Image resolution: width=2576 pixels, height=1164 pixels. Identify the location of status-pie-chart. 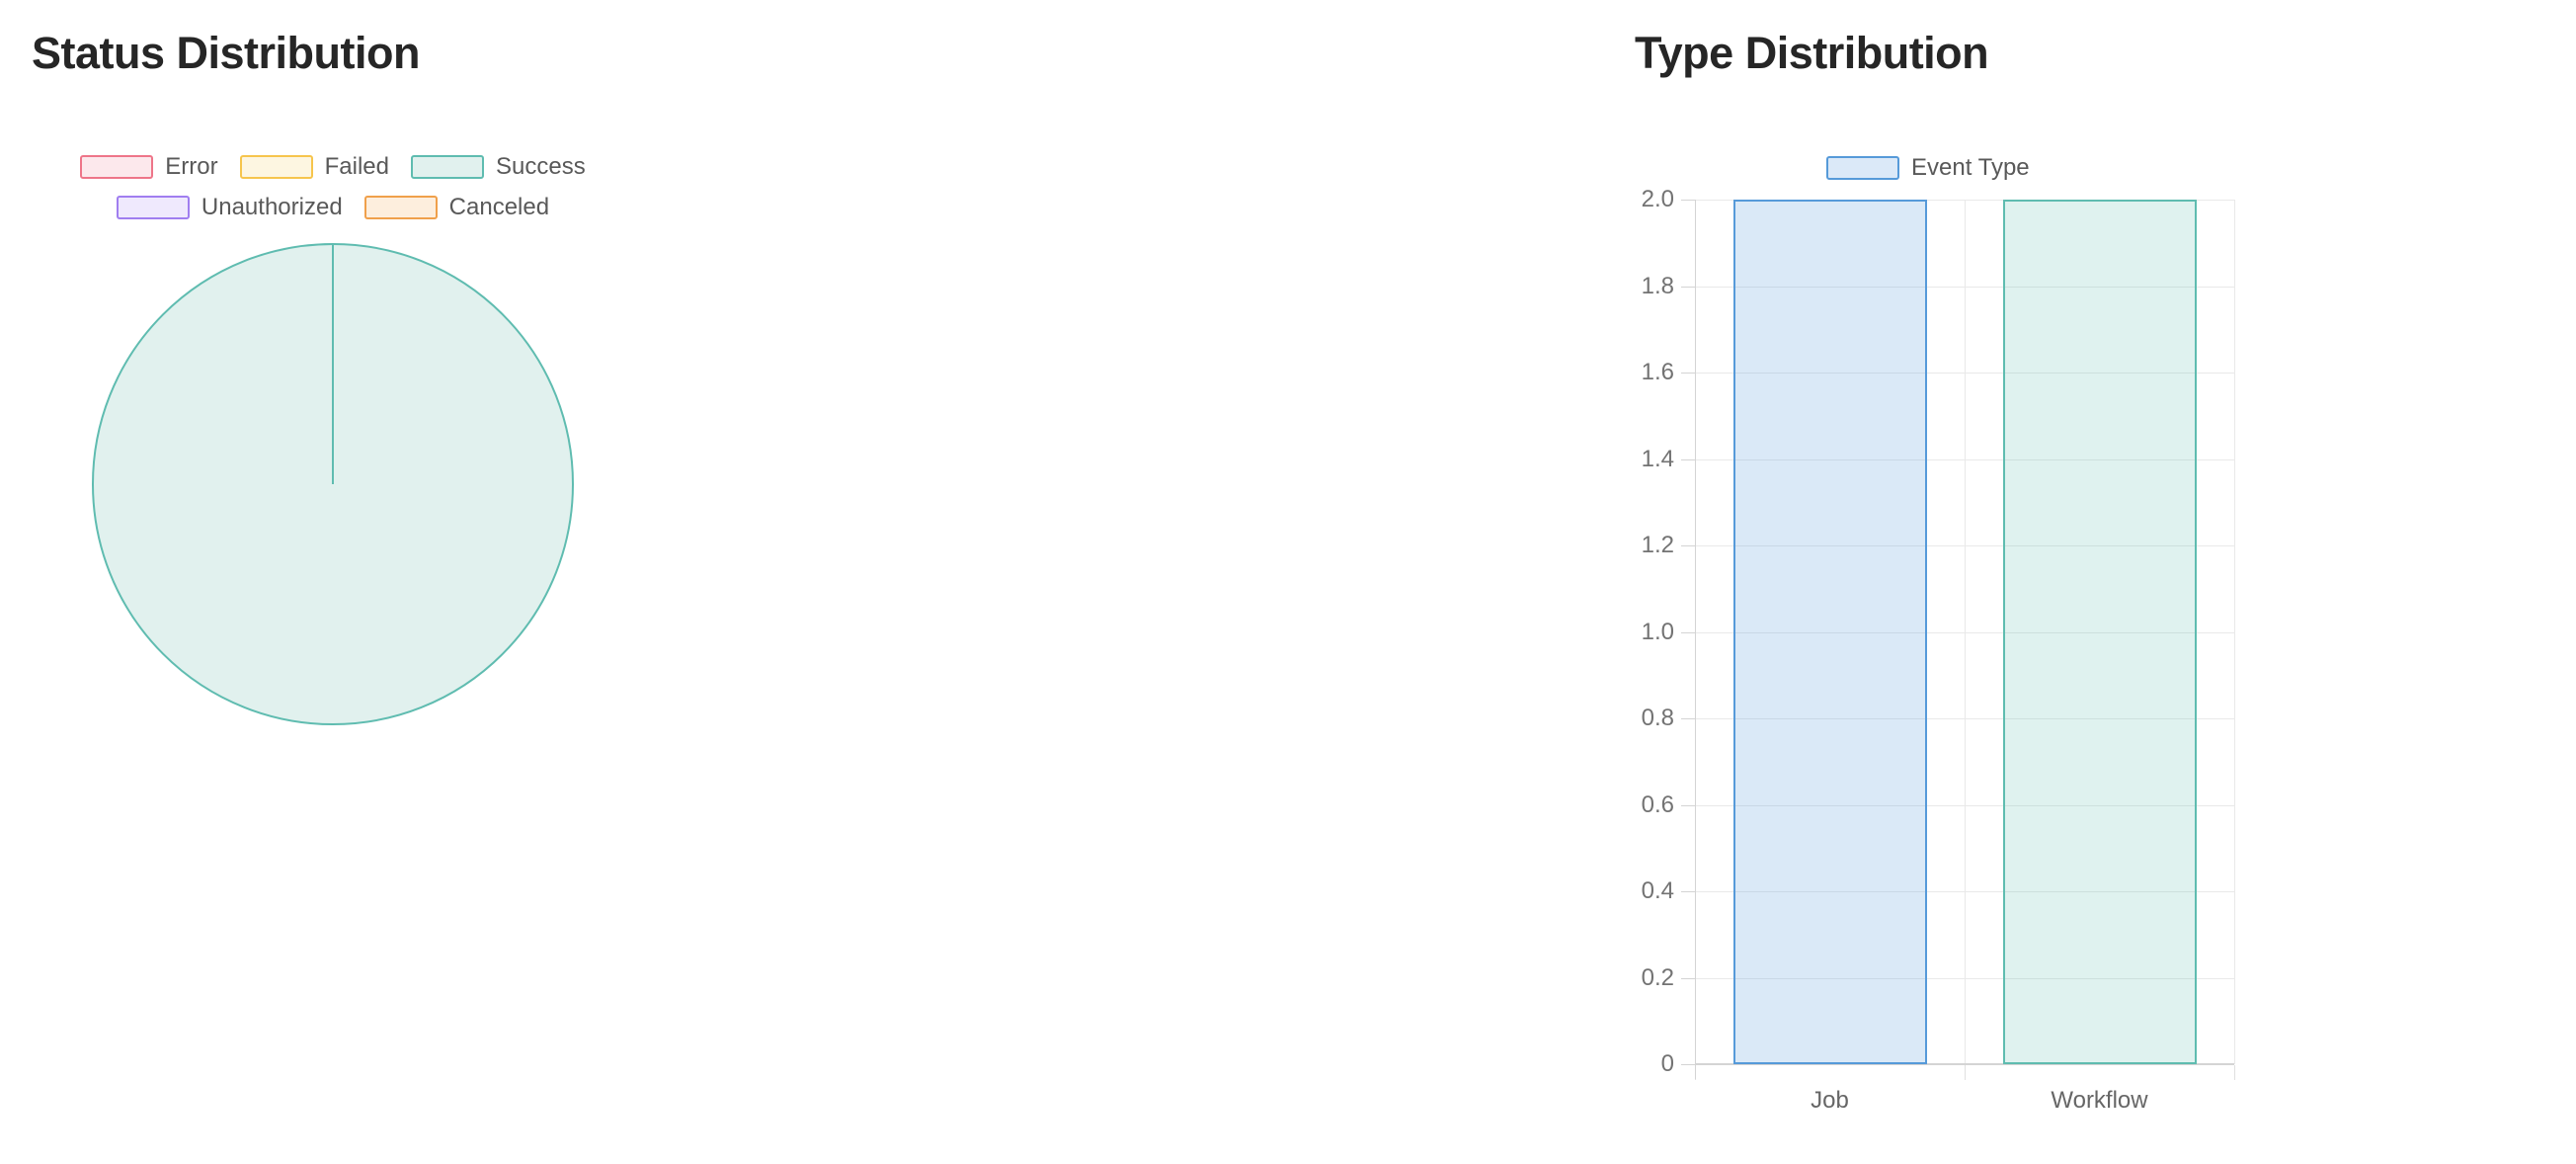
(333, 484).